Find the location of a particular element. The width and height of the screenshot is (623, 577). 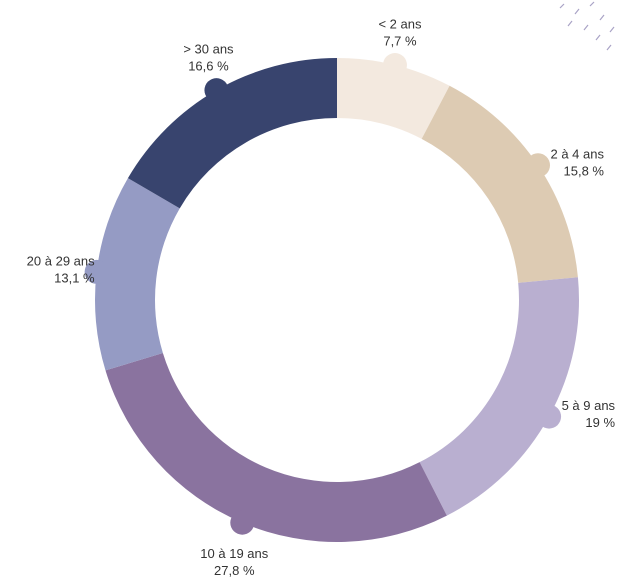

value-label: 7,7 % is located at coordinates (400, 40).